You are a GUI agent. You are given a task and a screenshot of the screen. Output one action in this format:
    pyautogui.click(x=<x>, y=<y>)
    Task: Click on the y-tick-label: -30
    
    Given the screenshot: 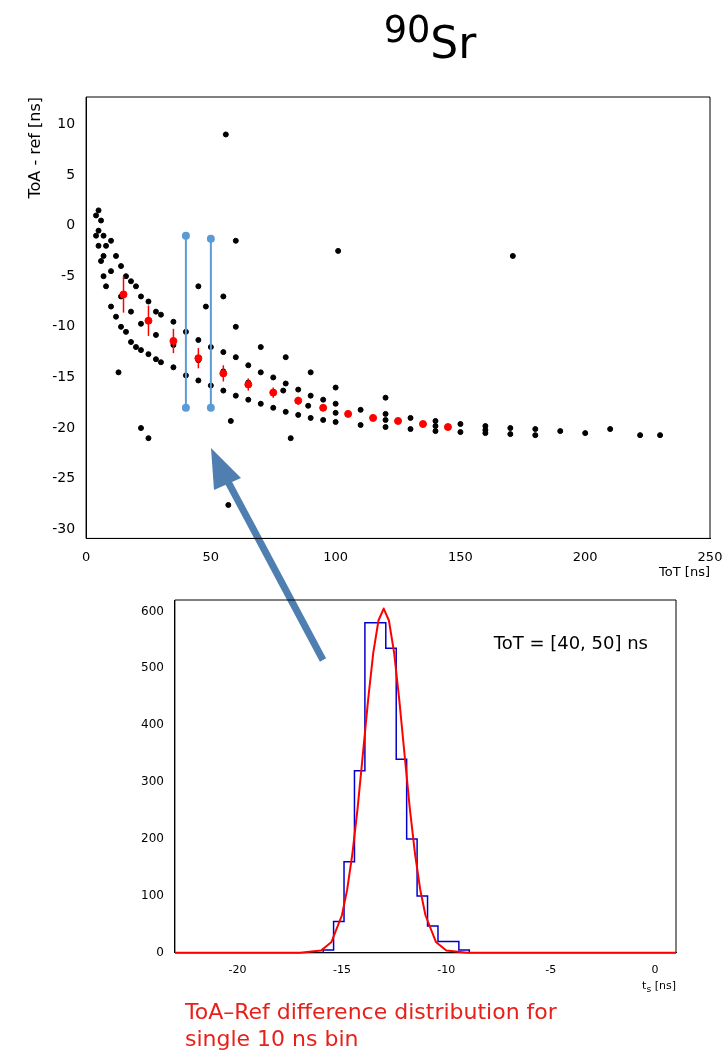 What is the action you would take?
    pyautogui.click(x=64, y=527)
    